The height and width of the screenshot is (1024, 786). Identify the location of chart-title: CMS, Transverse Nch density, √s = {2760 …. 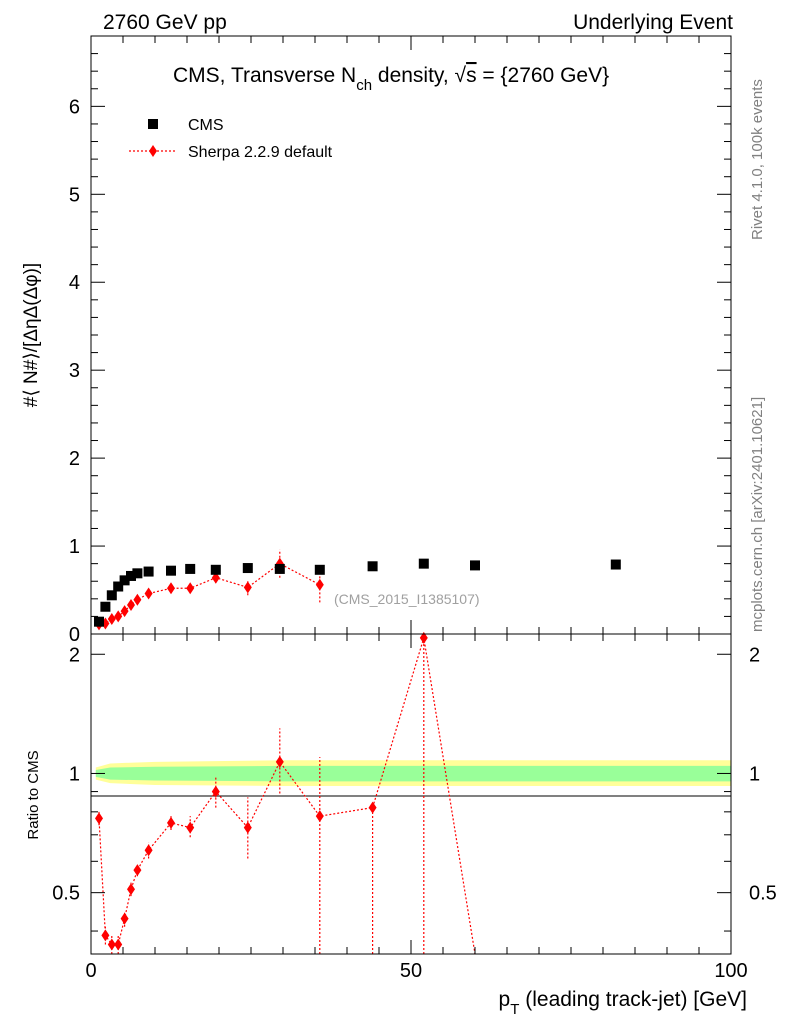
(391, 79).